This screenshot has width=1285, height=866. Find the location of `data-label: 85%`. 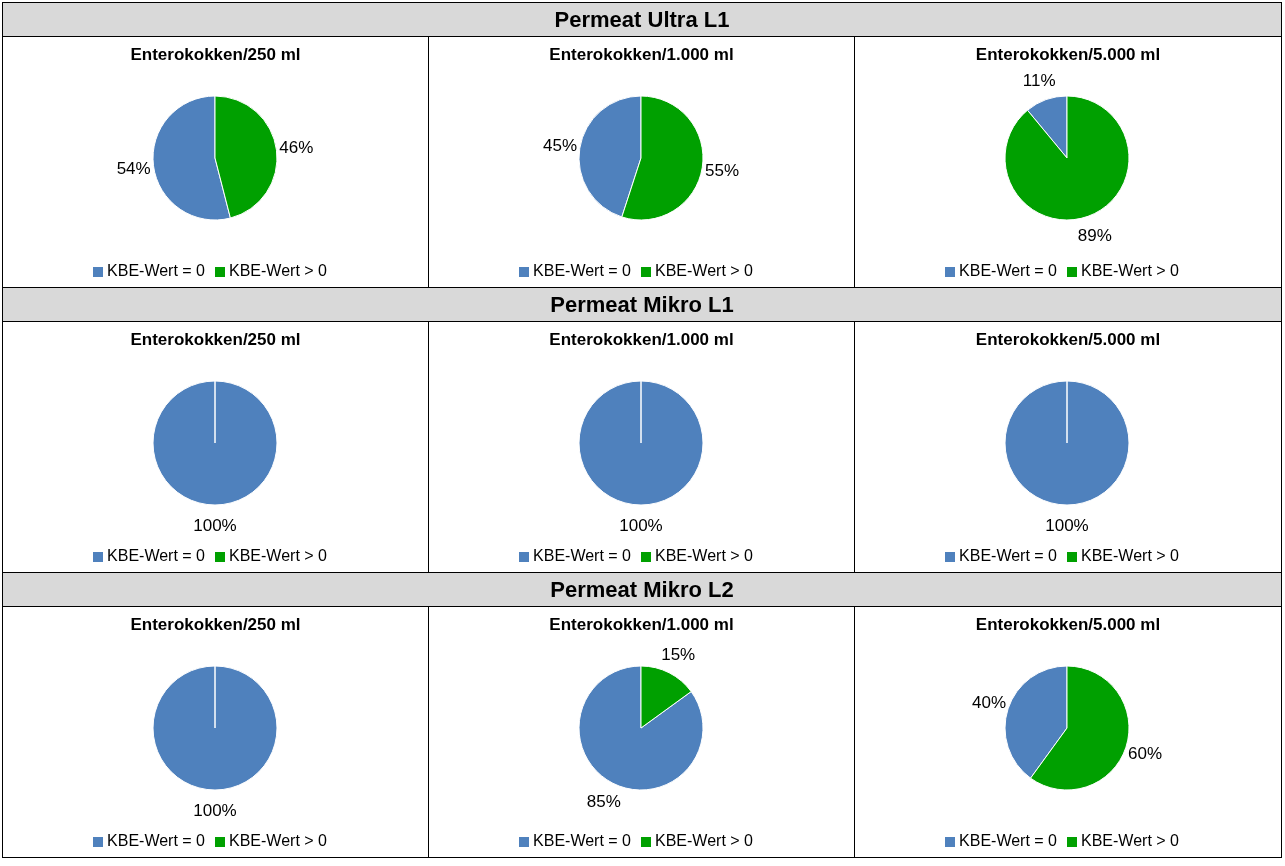

data-label: 85% is located at coordinates (603, 801).